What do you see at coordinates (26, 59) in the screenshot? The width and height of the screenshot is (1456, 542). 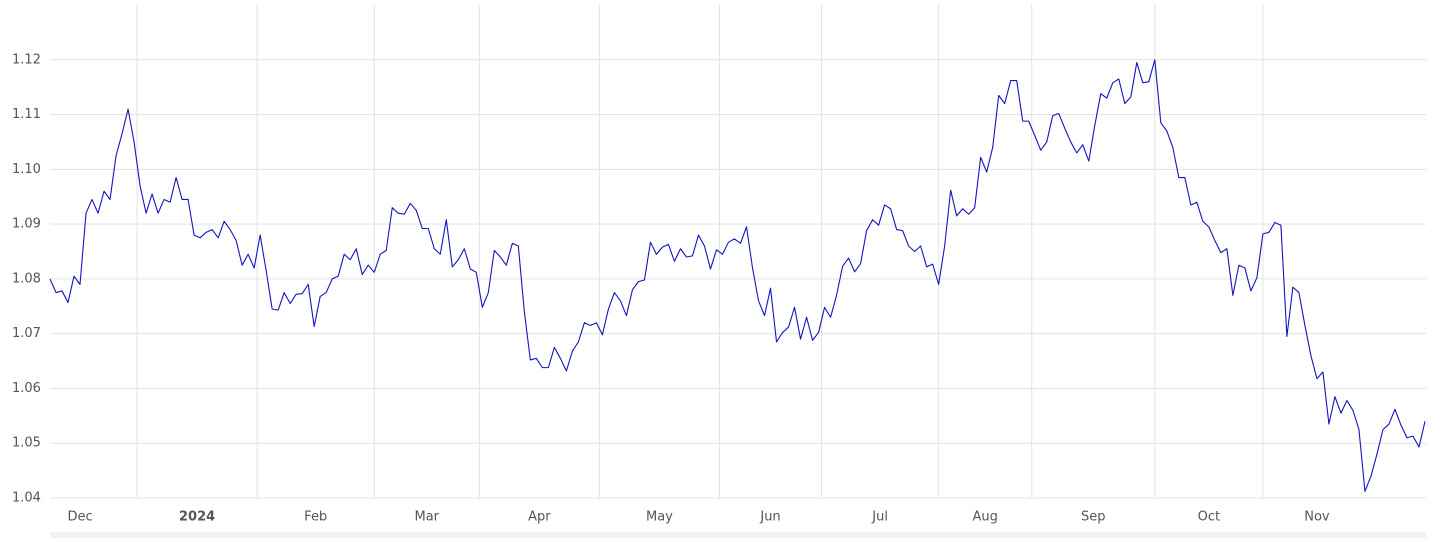 I see `y-tick-label: 1.12` at bounding box center [26, 59].